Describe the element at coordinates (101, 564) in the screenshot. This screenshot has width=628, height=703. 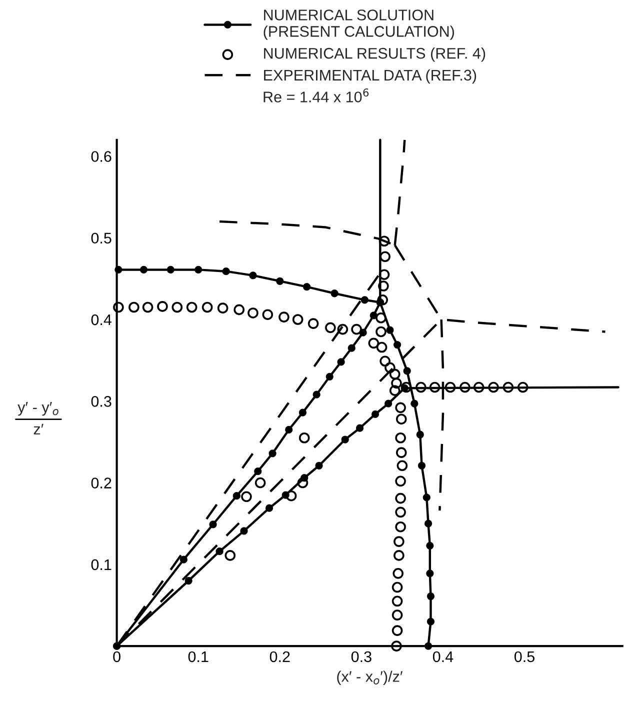
I see `y-tick-label: 0.1` at that location.